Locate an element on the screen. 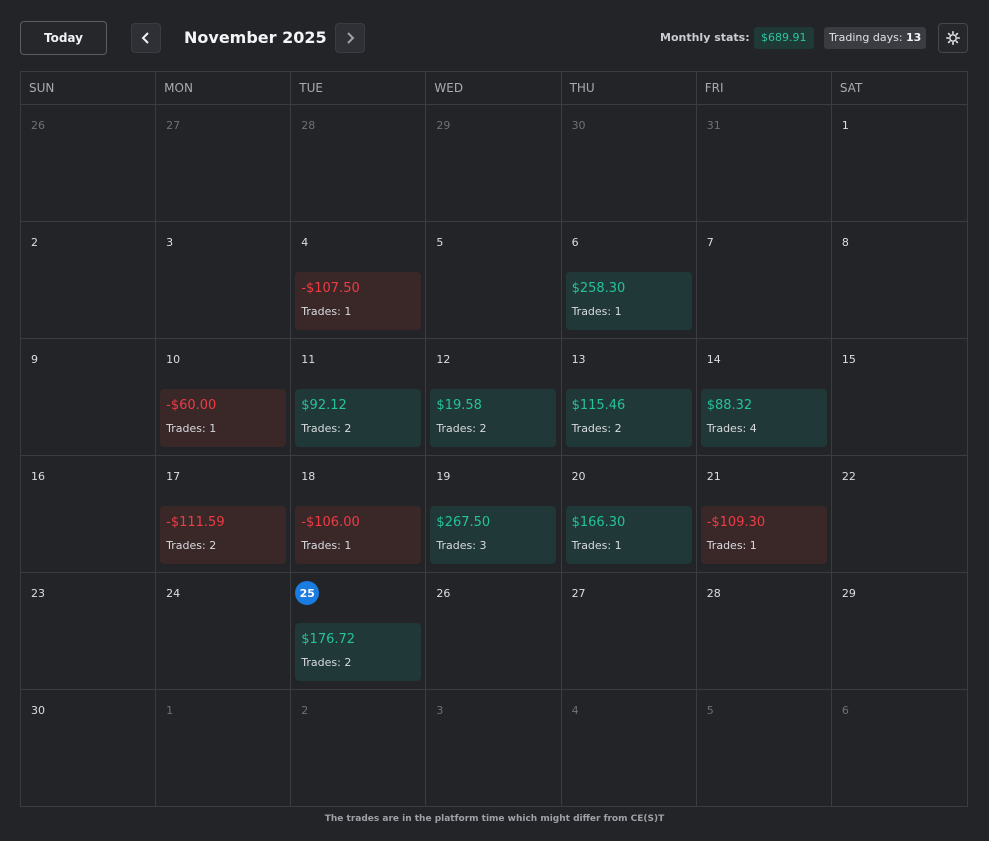 This screenshot has height=841, width=989. today-date-marker: 25 is located at coordinates (307, 593).